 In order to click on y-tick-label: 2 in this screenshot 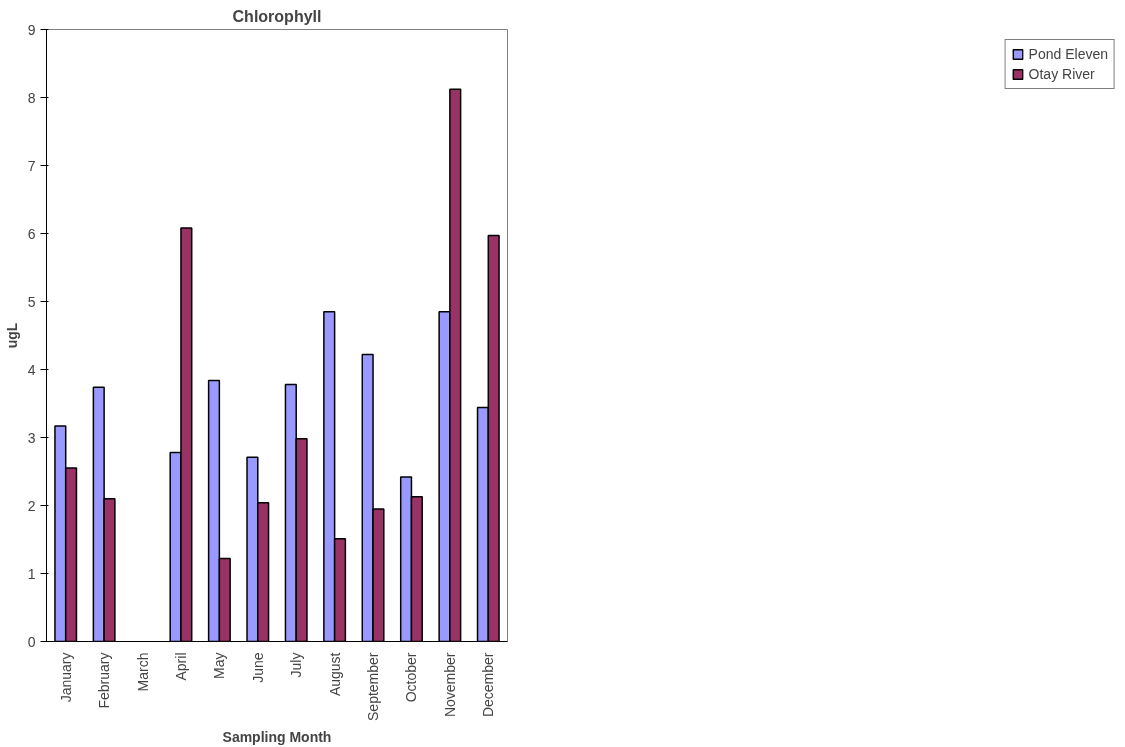, I will do `click(31, 505)`.